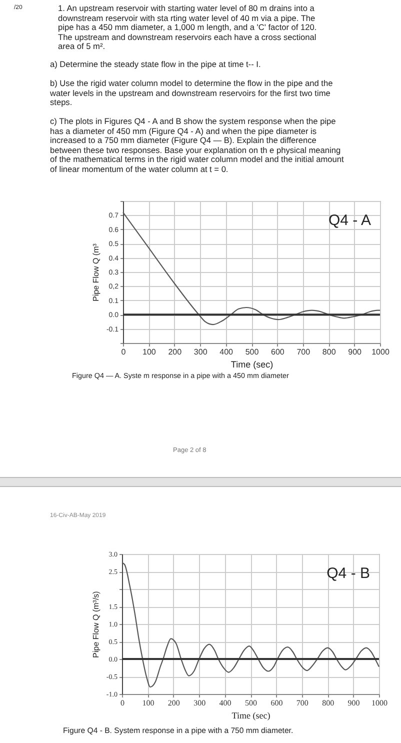  Describe the element at coordinates (197, 145) in the screenshot. I see `text: c) The plots in Figures Q4 - A and B show the system response when the pipe has a diameter of 450 mm (Figure Q4 - A) and when the pipe diameter is increased to a 750 mm diameter (Figure Q4 — B). Explain the difference between these two responses. Base your explanation on th e physical meaning of the mathematical terms in the rigid water column model and the initial amount of linear momentum of the water column at t = 0.` at that location.